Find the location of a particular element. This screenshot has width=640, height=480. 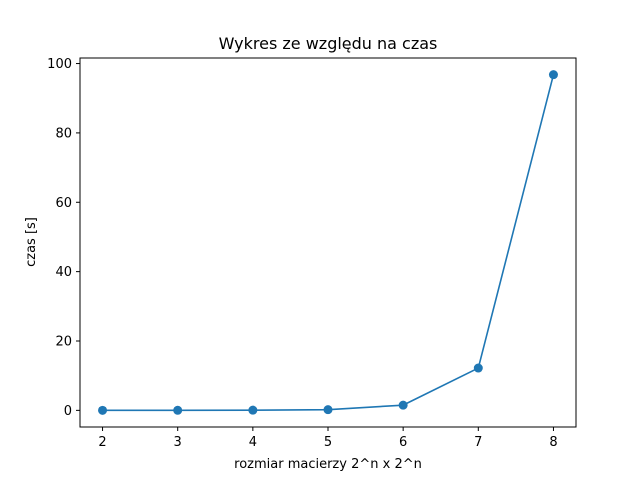

x-tick-label: 6 is located at coordinates (403, 442).